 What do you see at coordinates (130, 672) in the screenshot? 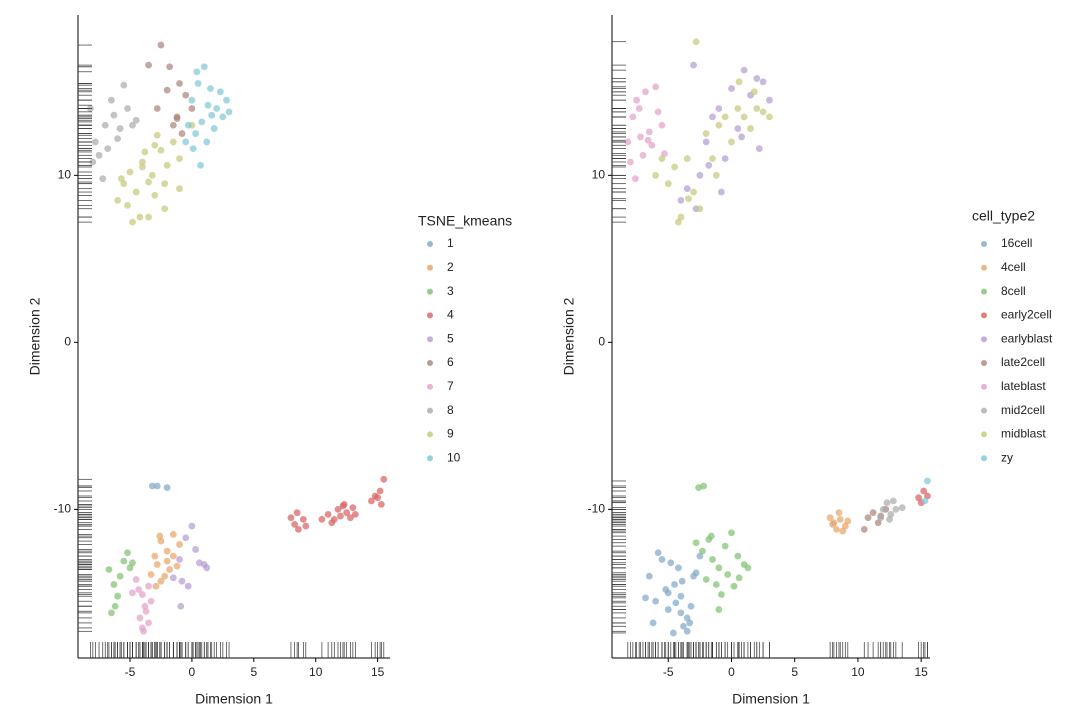
I see `x-tick-label: -5` at bounding box center [130, 672].